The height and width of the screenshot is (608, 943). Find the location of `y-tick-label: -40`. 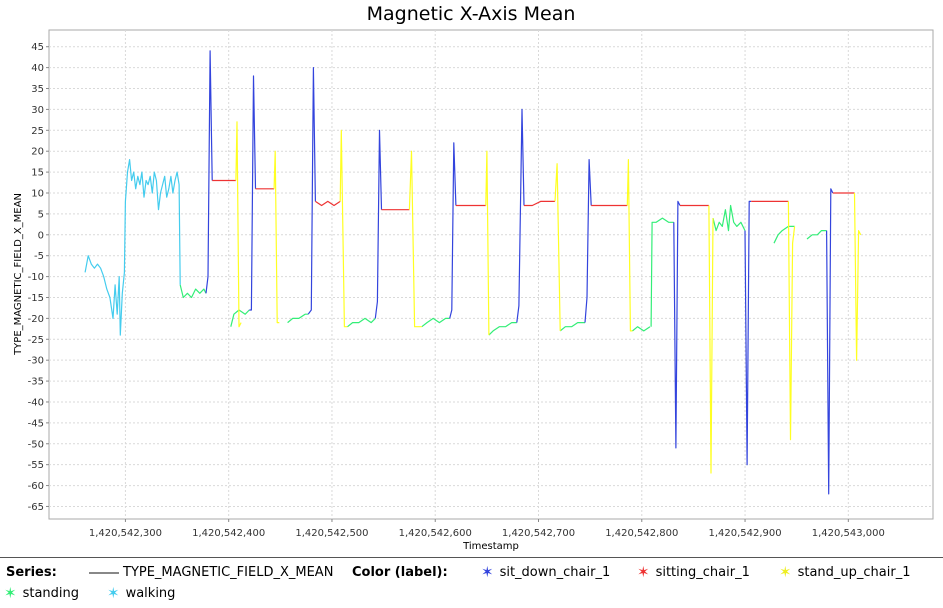

y-tick-label: -40 is located at coordinates (36, 402).